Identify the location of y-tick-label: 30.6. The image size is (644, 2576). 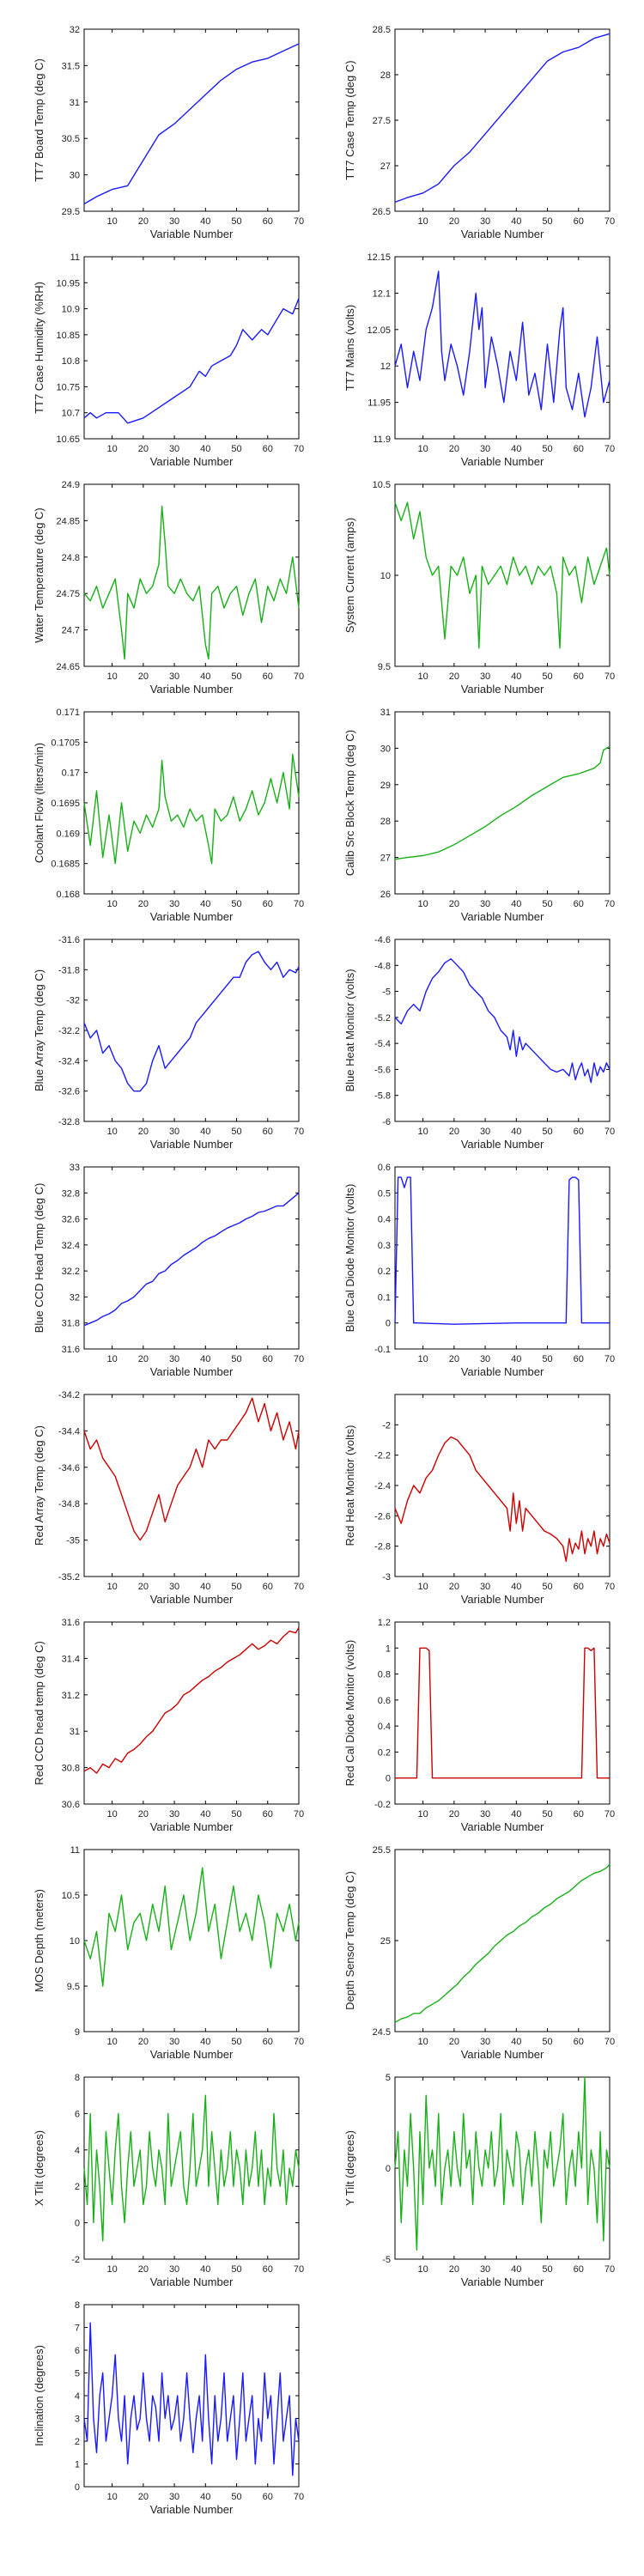
(71, 1805).